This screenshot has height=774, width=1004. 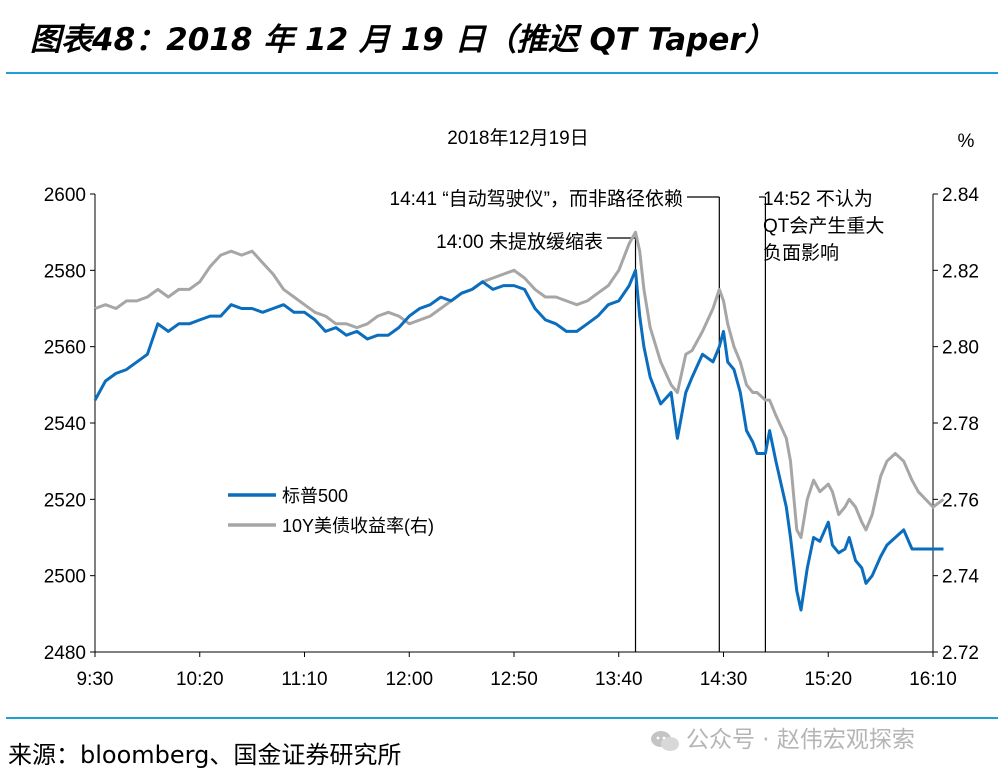 What do you see at coordinates (518, 138) in the screenshot?
I see `chart-title: 2018年12月19日` at bounding box center [518, 138].